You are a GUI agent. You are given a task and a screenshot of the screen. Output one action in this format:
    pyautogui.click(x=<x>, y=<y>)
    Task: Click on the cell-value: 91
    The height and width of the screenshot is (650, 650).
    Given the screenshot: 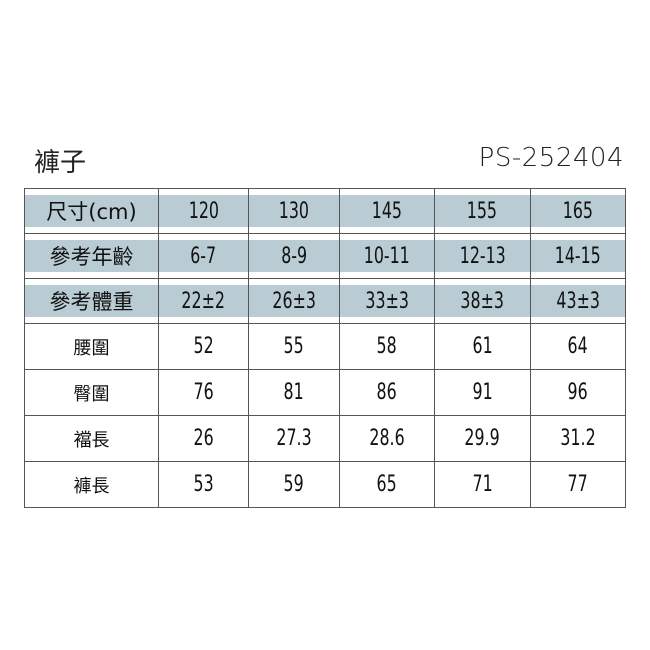 What is the action you would take?
    pyautogui.click(x=482, y=392)
    